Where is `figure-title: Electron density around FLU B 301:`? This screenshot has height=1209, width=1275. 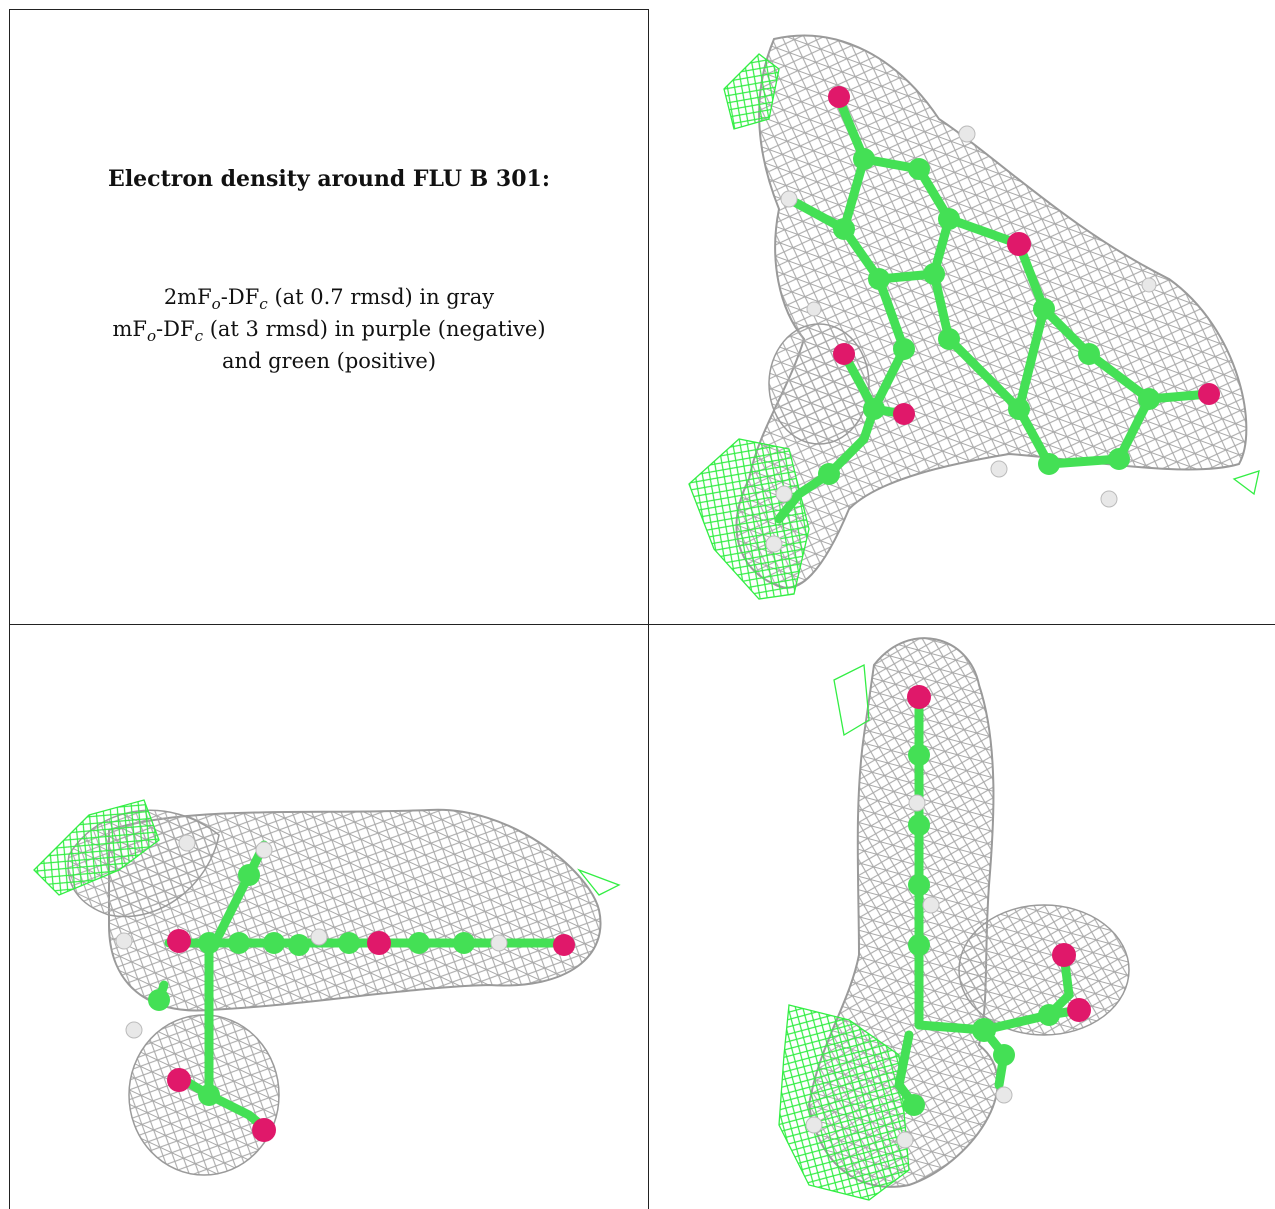
figure-title: Electron density around FLU B 301: is located at coordinates (329, 179).